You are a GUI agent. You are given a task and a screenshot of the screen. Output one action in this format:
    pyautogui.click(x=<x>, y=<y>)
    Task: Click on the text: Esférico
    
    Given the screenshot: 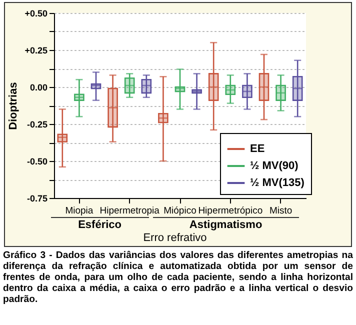 What is the action you would take?
    pyautogui.click(x=100, y=224)
    